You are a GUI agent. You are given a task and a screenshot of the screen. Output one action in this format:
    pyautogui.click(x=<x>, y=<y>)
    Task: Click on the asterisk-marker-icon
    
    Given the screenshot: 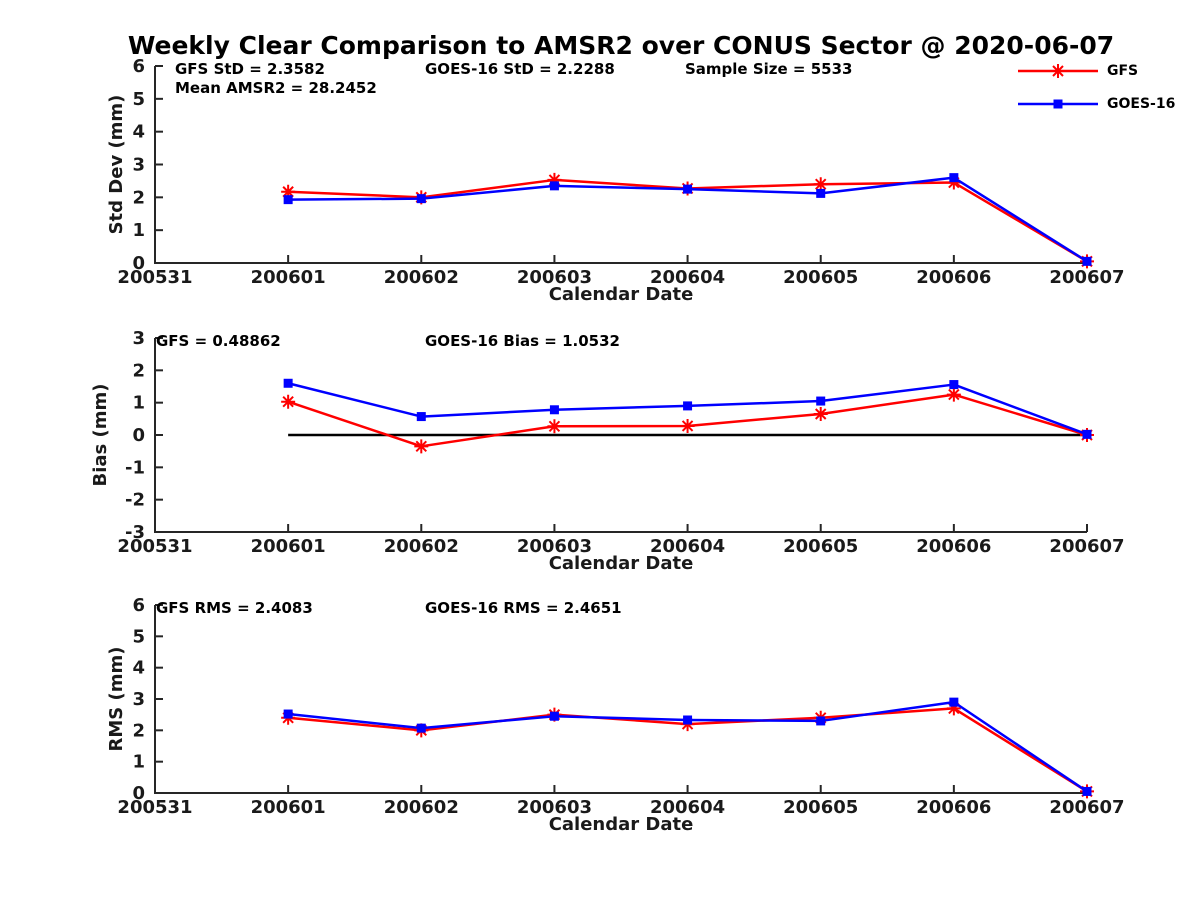 What is the action you would take?
    pyautogui.click(x=1058, y=71)
    